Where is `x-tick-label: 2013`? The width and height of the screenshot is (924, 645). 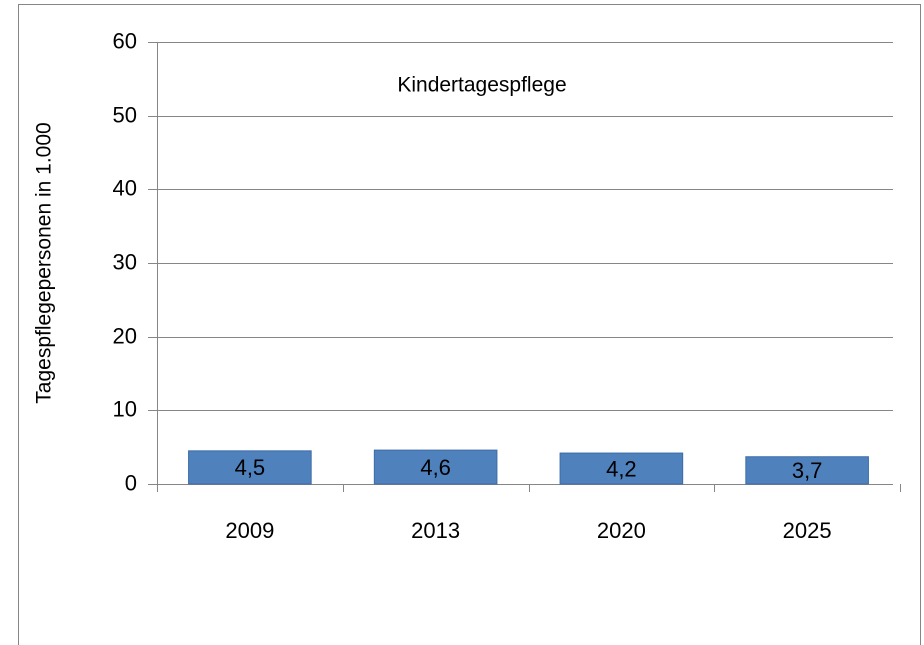 x-tick-label: 2013 is located at coordinates (435, 530).